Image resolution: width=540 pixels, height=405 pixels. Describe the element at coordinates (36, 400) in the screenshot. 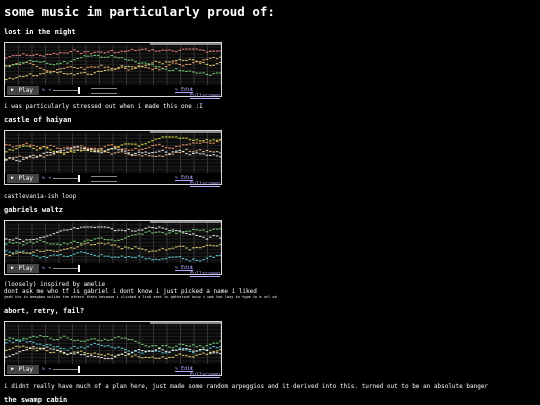

I see `song-title: the swamp cabin` at that location.